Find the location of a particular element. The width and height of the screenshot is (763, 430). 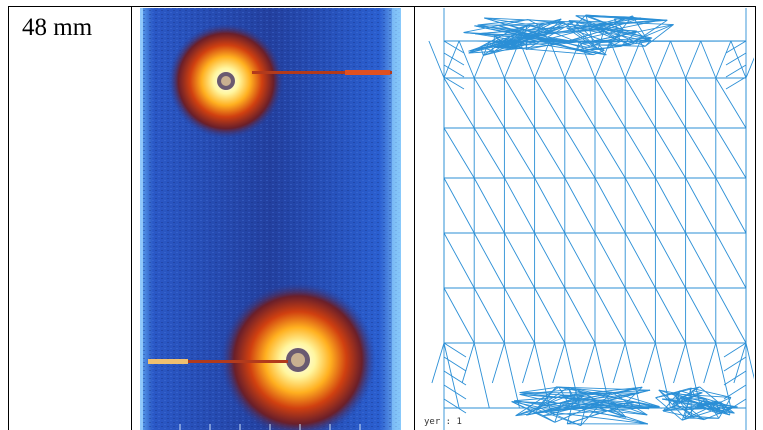

mesh-caption: yer : 1 is located at coordinates (443, 422).